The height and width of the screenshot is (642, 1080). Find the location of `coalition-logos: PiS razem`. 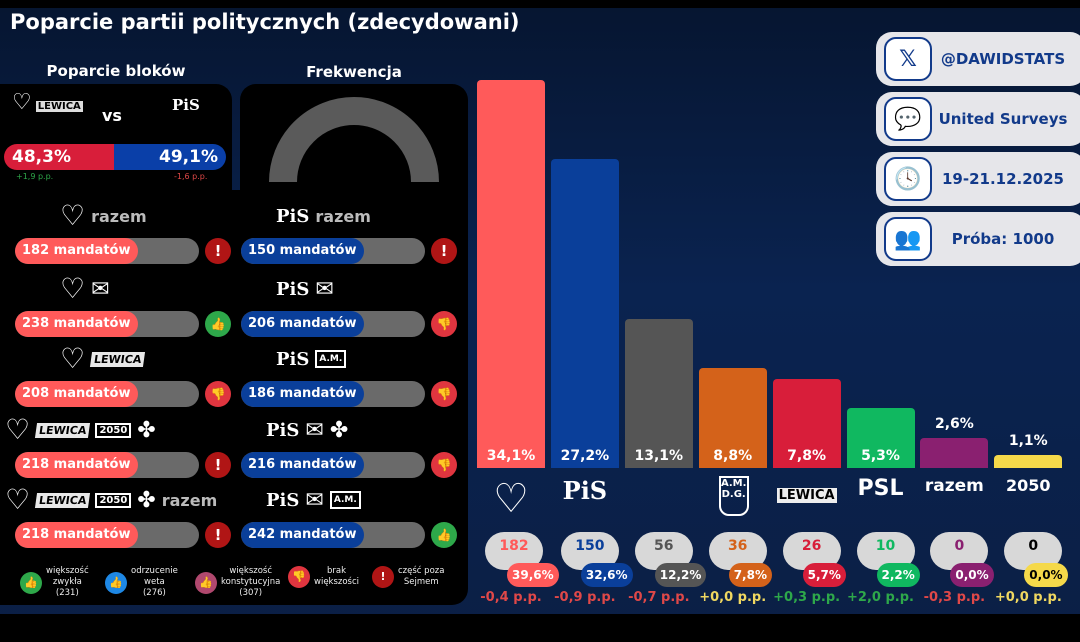

coalition-logos: PiS razem is located at coordinates (323, 216).